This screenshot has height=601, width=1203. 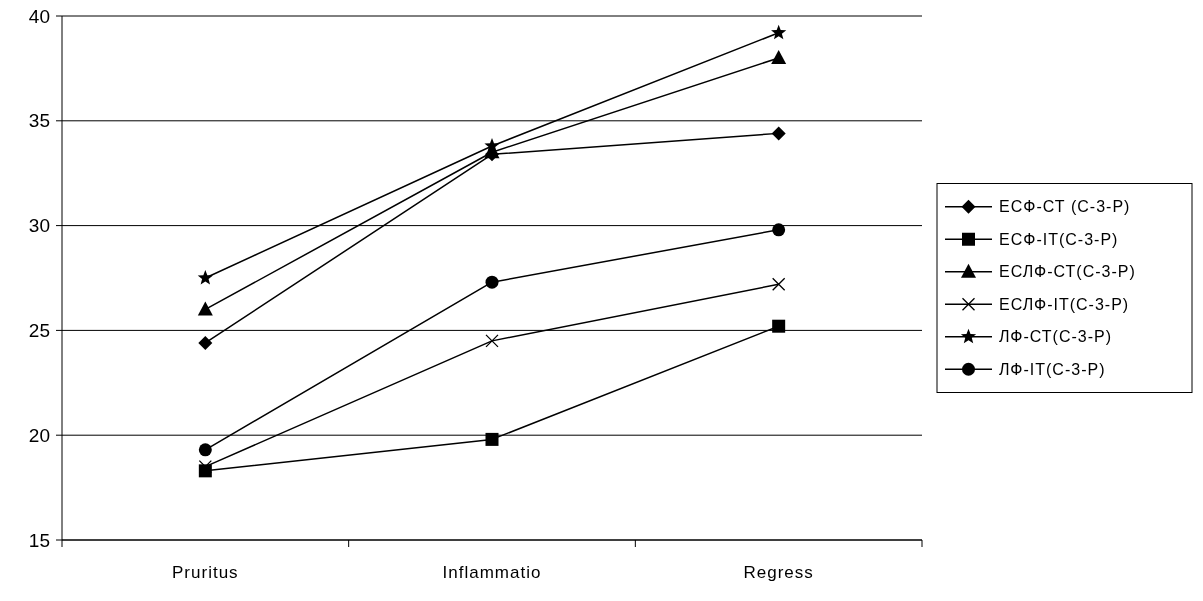 What do you see at coordinates (1052, 369) in the screenshot?
I see `legend-label: ЛФ-IТ(С-3-Р)` at bounding box center [1052, 369].